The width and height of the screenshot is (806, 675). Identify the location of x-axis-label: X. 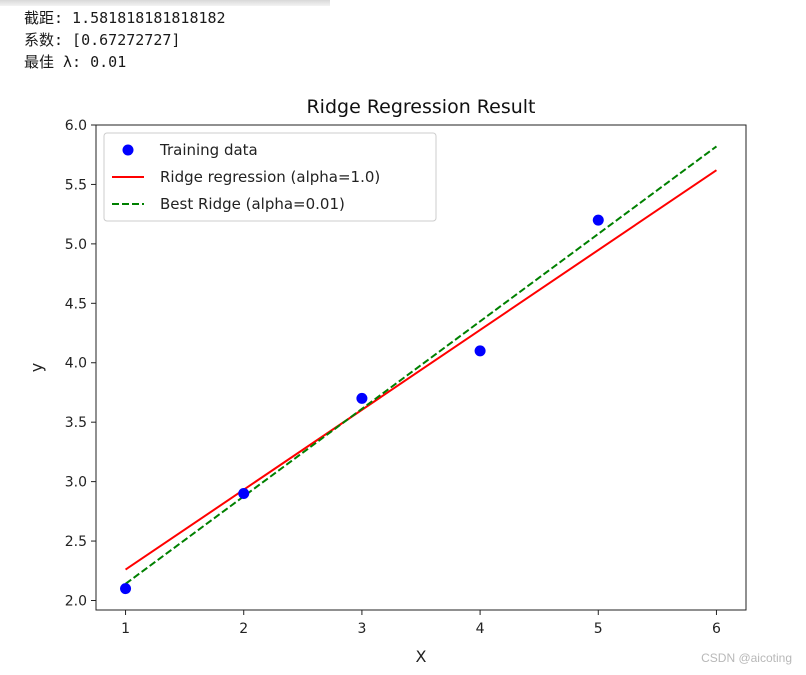
(421, 656).